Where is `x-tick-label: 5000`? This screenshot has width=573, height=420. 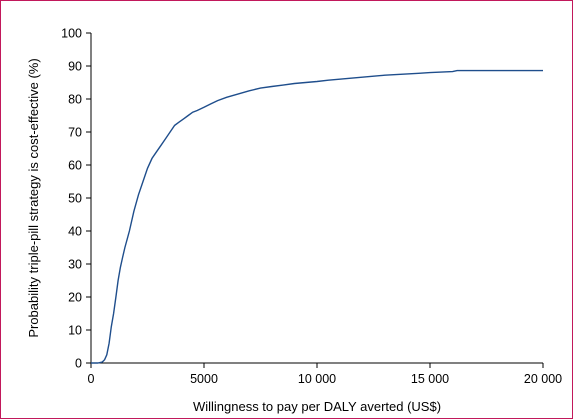
x-tick-label: 5000 is located at coordinates (204, 379).